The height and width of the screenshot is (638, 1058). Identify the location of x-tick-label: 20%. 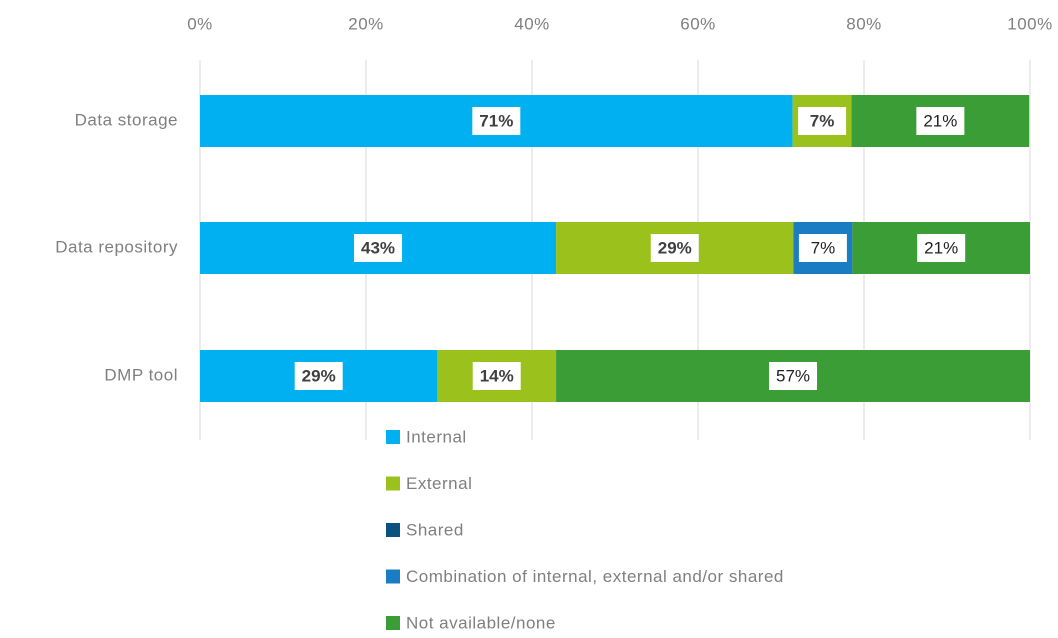
(366, 23).